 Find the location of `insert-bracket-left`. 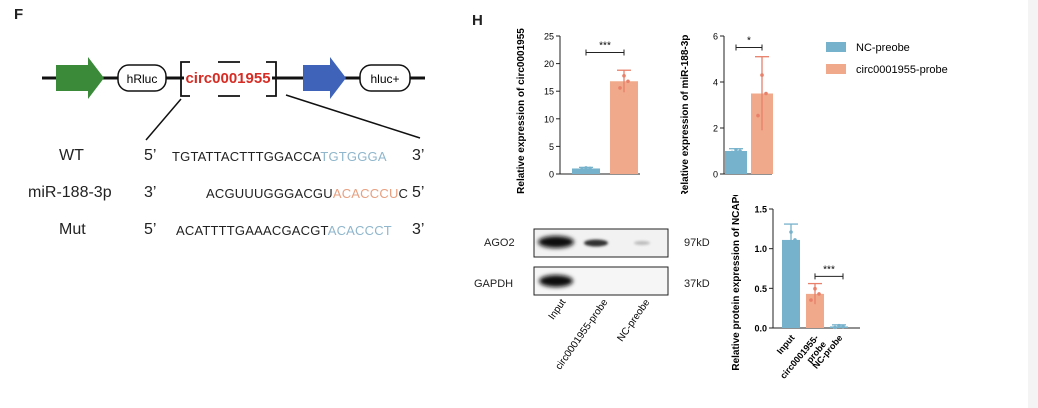

insert-bracket-left is located at coordinates (185, 79).